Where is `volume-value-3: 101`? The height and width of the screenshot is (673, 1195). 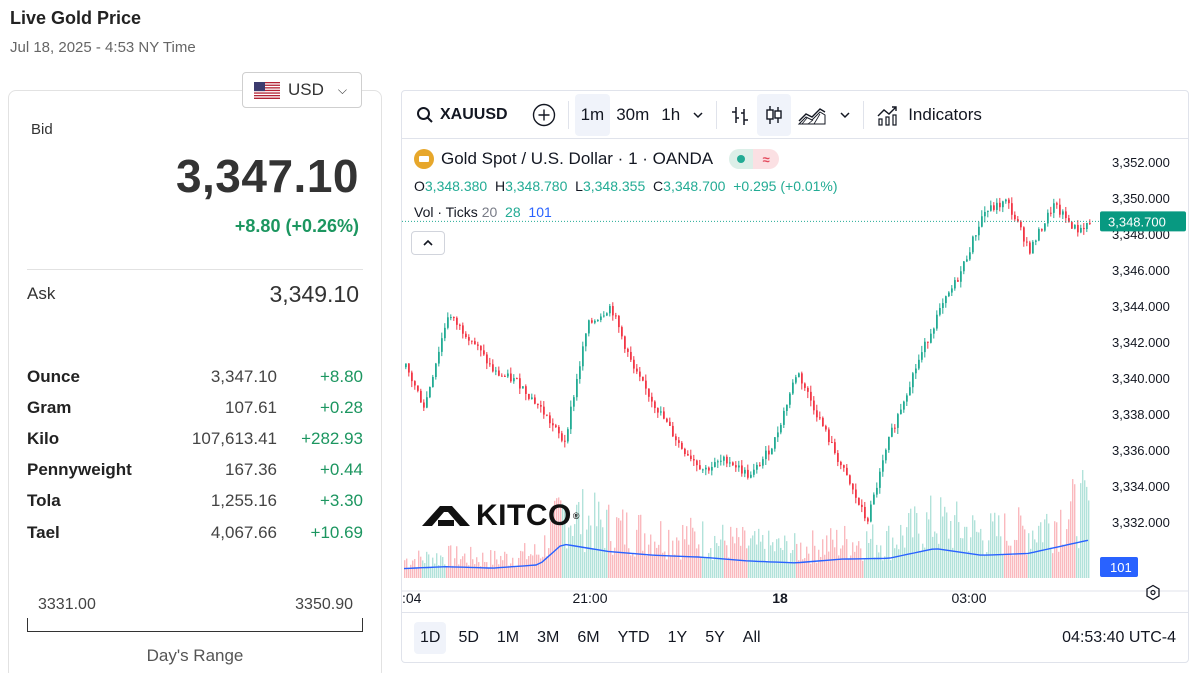 volume-value-3: 101 is located at coordinates (540, 212).